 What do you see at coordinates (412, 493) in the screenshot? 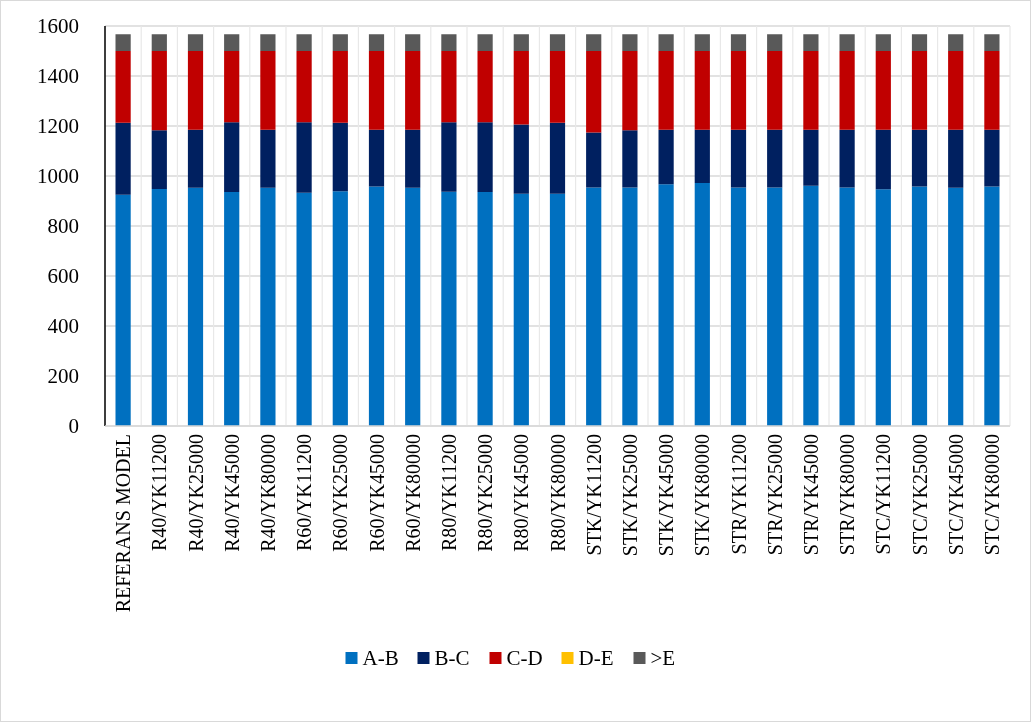
I see `x-tick-label: R60/YK80000` at bounding box center [412, 493].